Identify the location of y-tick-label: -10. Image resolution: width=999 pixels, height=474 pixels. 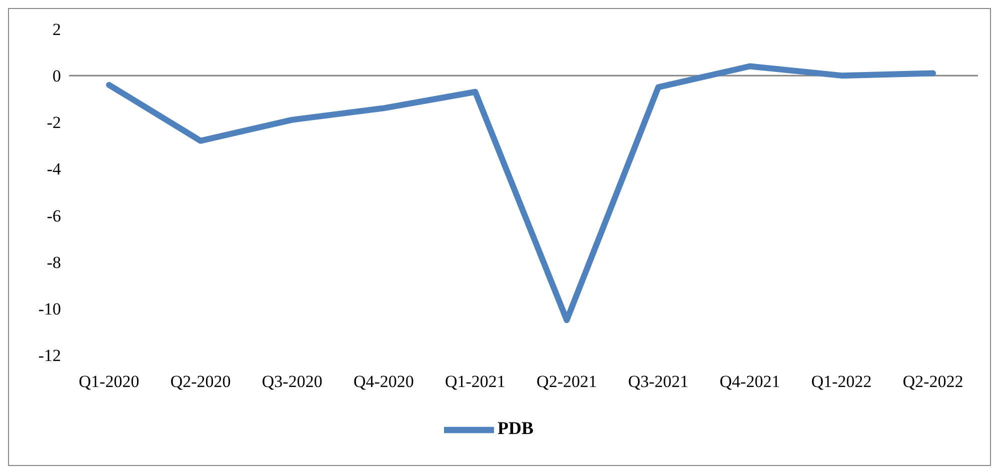
(49, 308).